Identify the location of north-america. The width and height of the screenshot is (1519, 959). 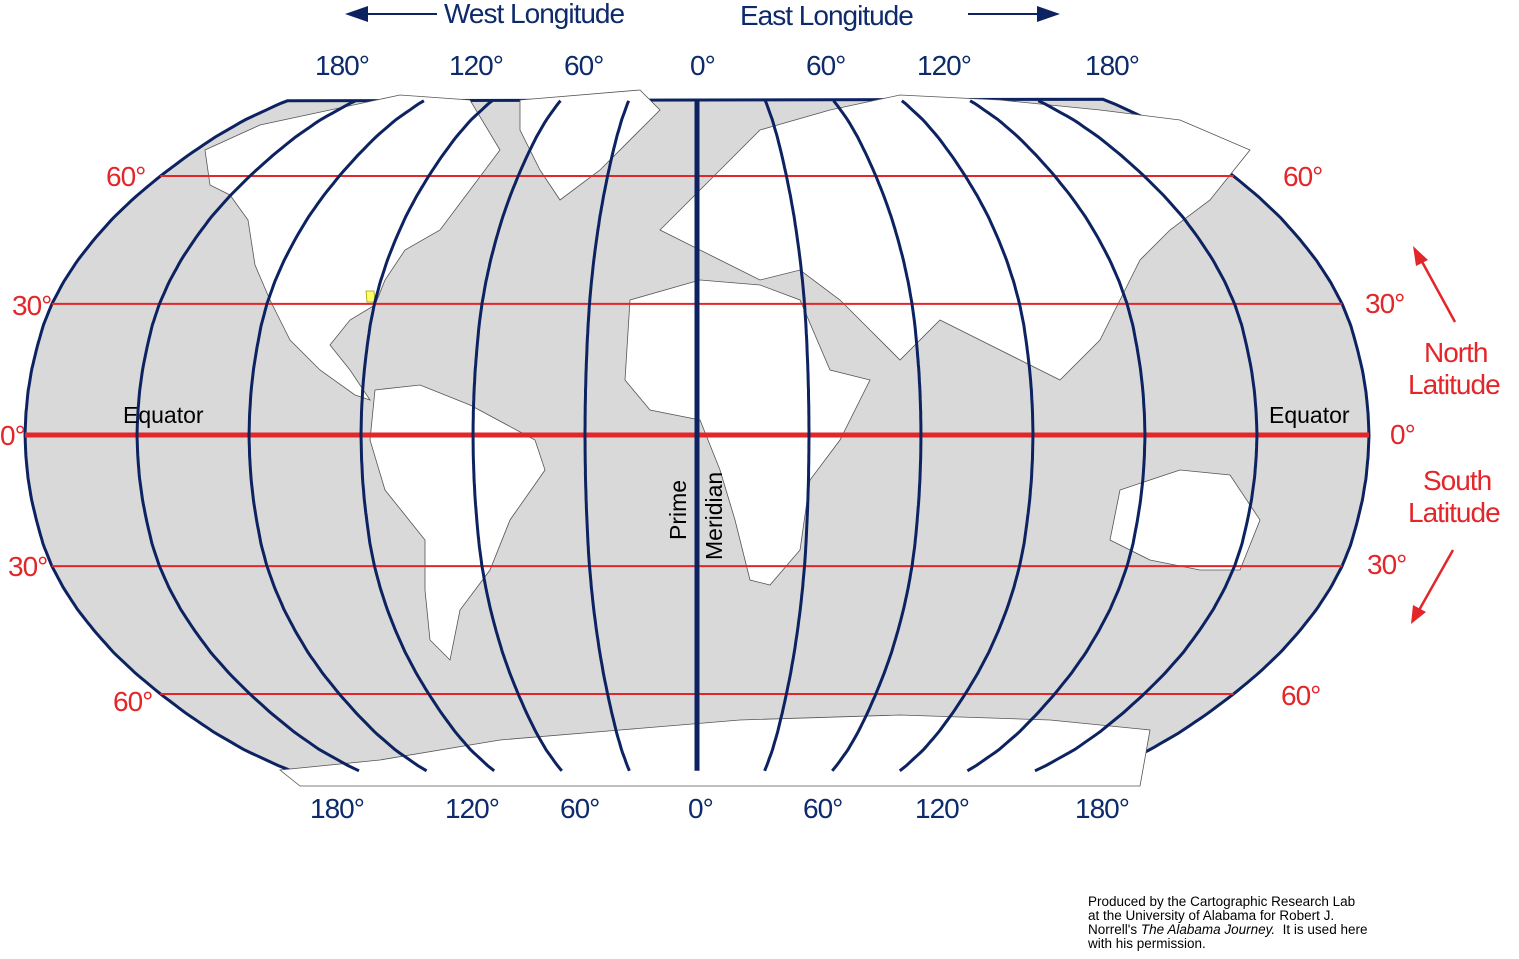
(352, 247).